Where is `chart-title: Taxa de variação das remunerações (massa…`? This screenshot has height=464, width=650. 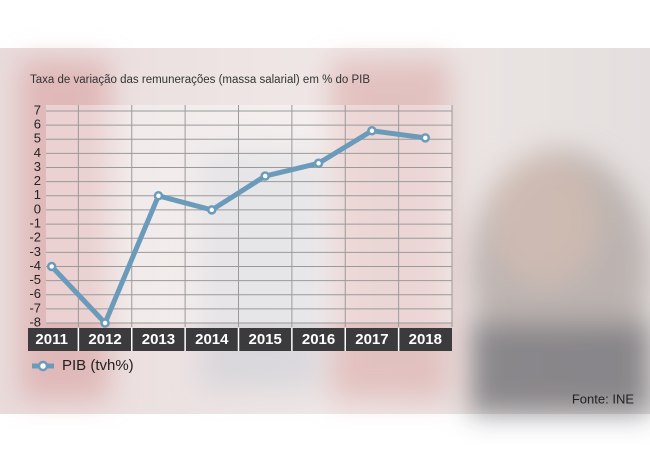 chart-title: Taxa de variação das remunerações (massa… is located at coordinates (200, 80).